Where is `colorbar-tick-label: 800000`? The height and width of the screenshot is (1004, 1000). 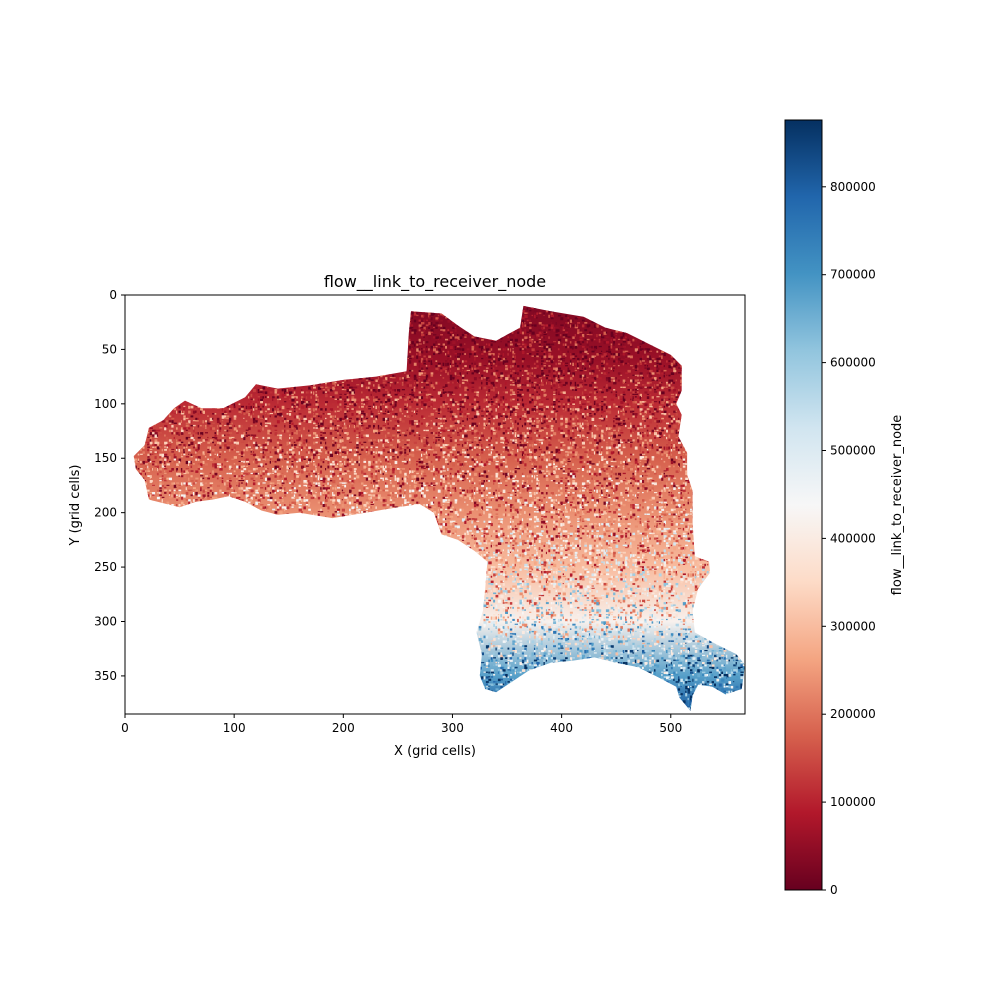 colorbar-tick-label: 800000 is located at coordinates (853, 187).